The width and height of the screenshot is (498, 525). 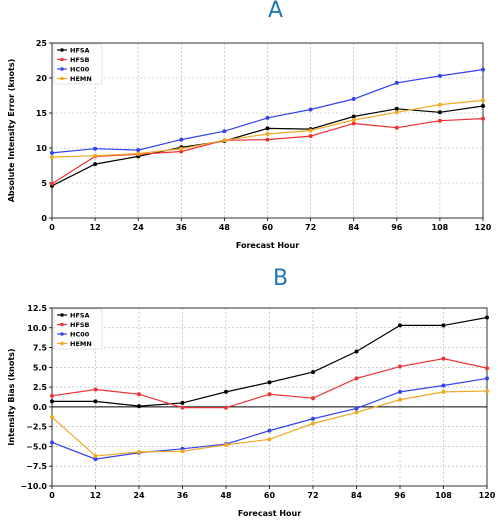 I want to click on x-tick-label: 0, so click(x=52, y=227).